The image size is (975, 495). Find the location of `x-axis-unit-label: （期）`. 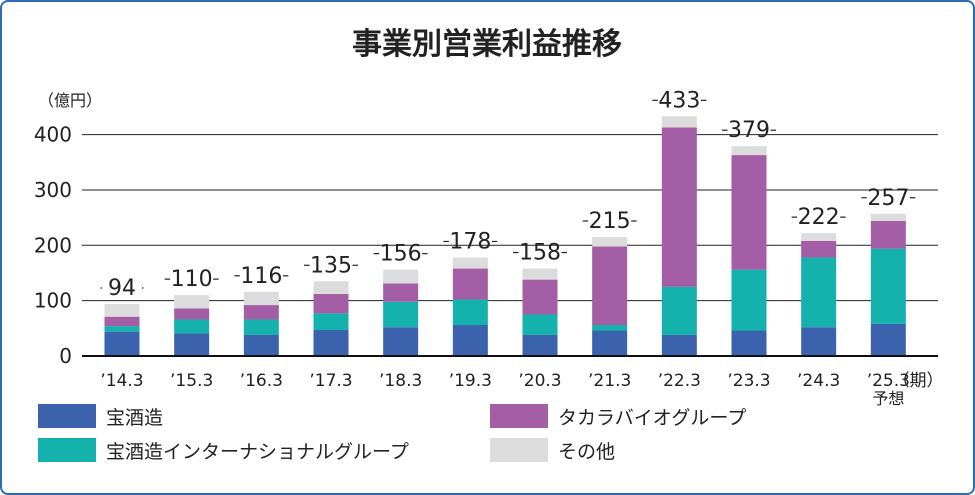

x-axis-unit-label: （期） is located at coordinates (918, 381).